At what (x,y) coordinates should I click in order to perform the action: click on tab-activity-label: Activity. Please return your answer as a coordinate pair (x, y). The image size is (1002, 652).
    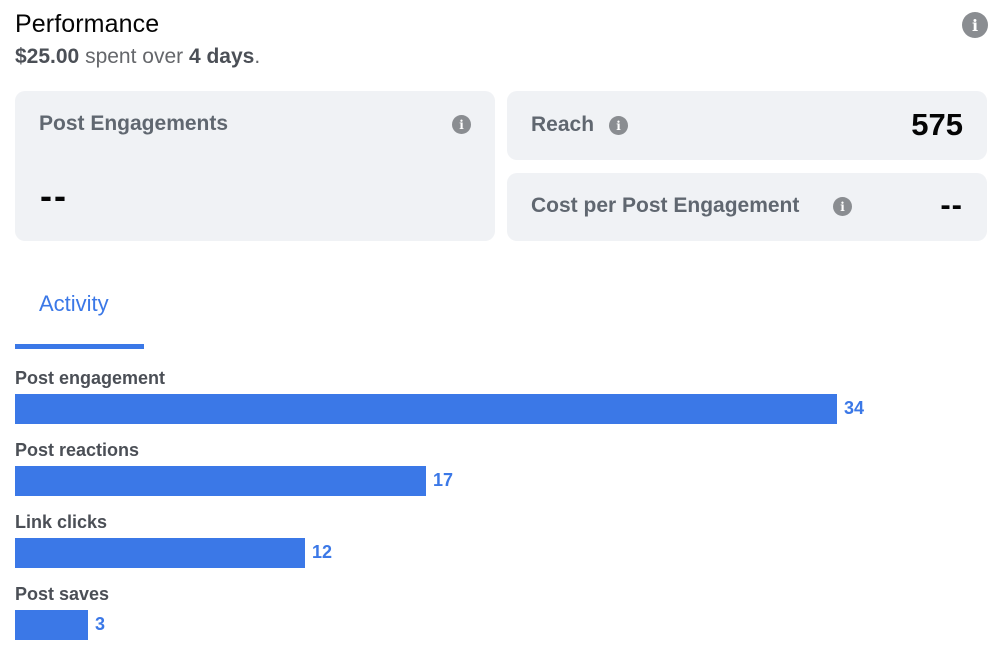
    Looking at the image, I should click on (74, 303).